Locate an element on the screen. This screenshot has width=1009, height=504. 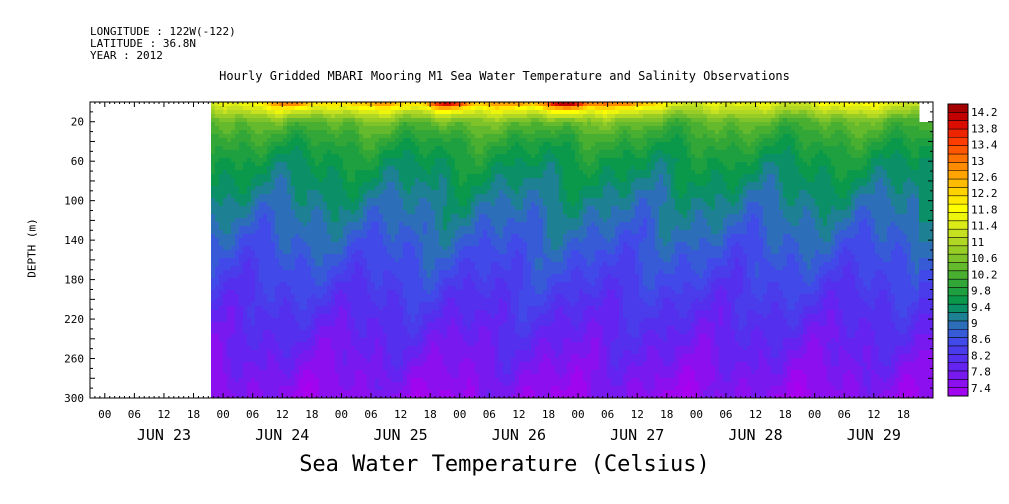
colorbar-label: 9 is located at coordinates (974, 323).